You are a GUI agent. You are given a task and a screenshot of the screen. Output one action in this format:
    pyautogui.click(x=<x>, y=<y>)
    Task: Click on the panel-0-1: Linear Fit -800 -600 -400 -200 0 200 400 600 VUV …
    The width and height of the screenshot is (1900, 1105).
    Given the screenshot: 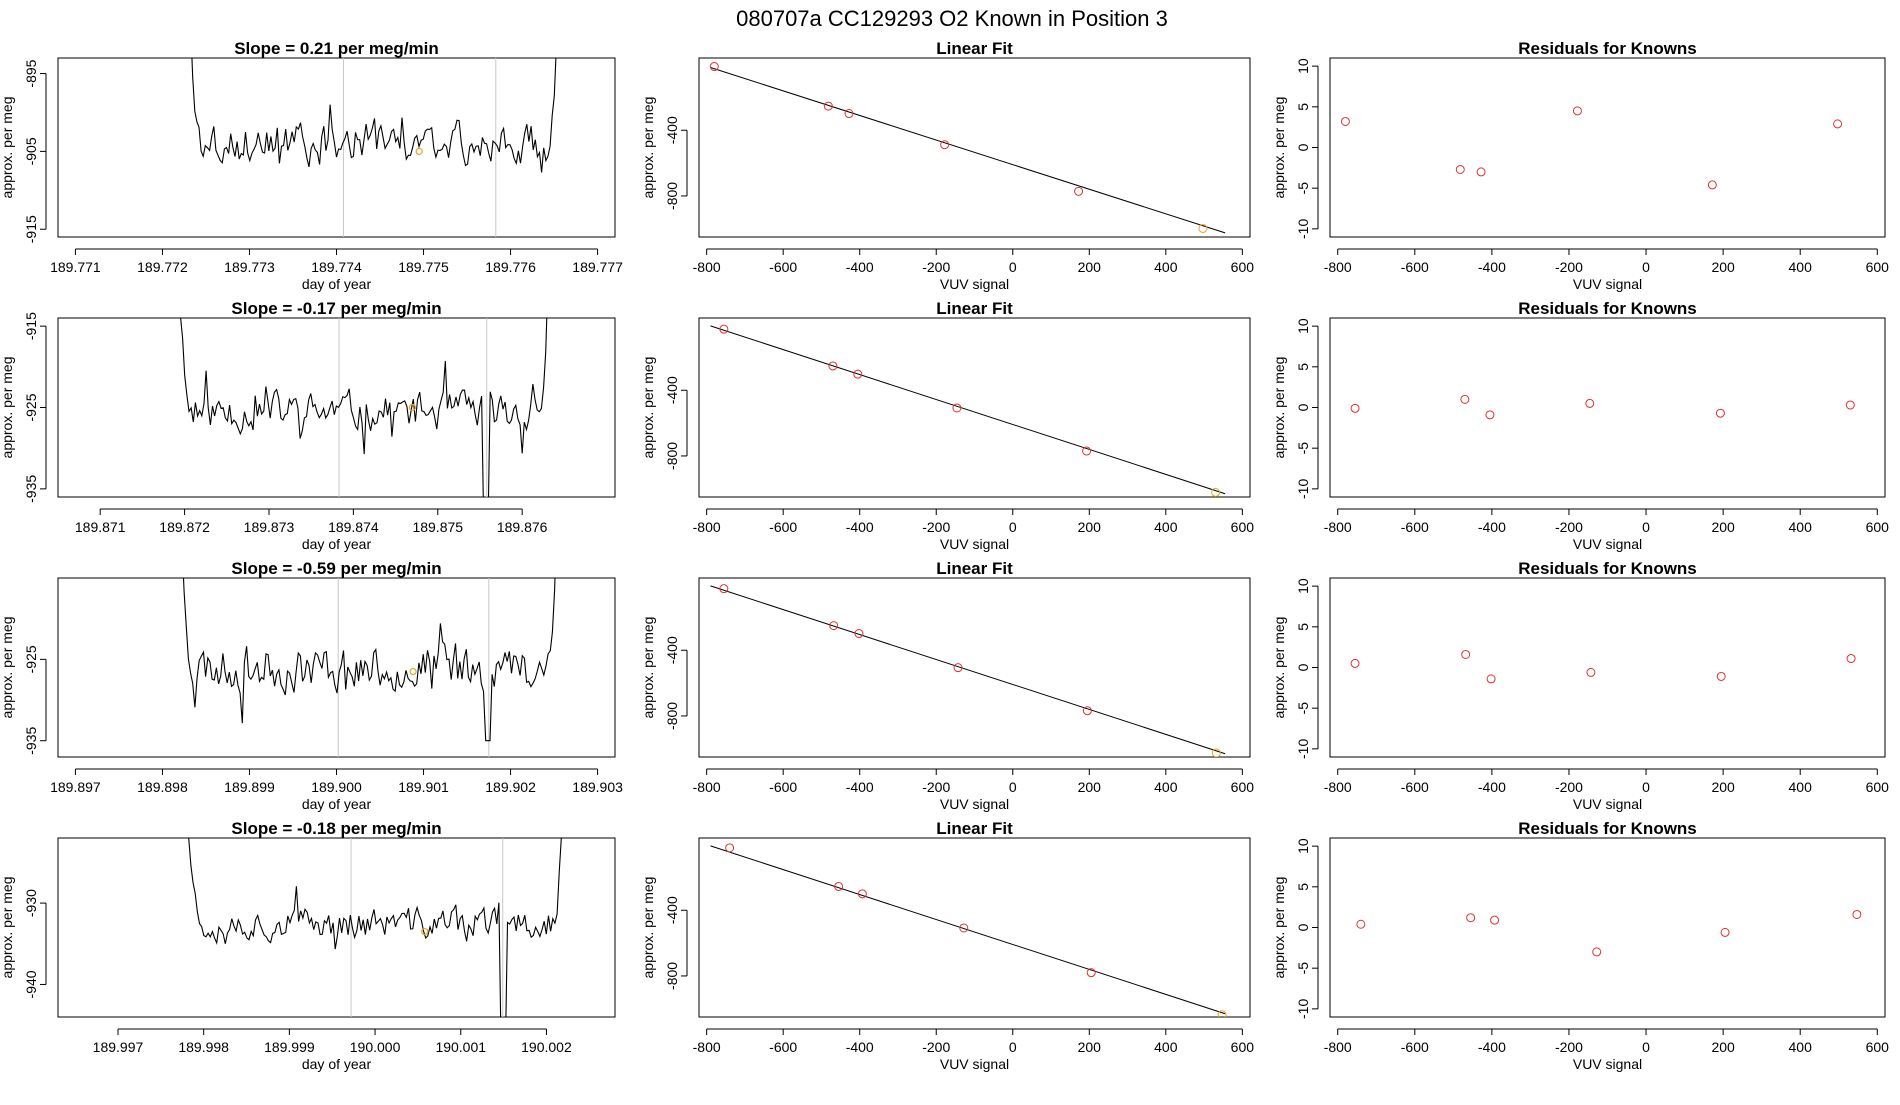 What is the action you would take?
    pyautogui.click(x=947, y=165)
    